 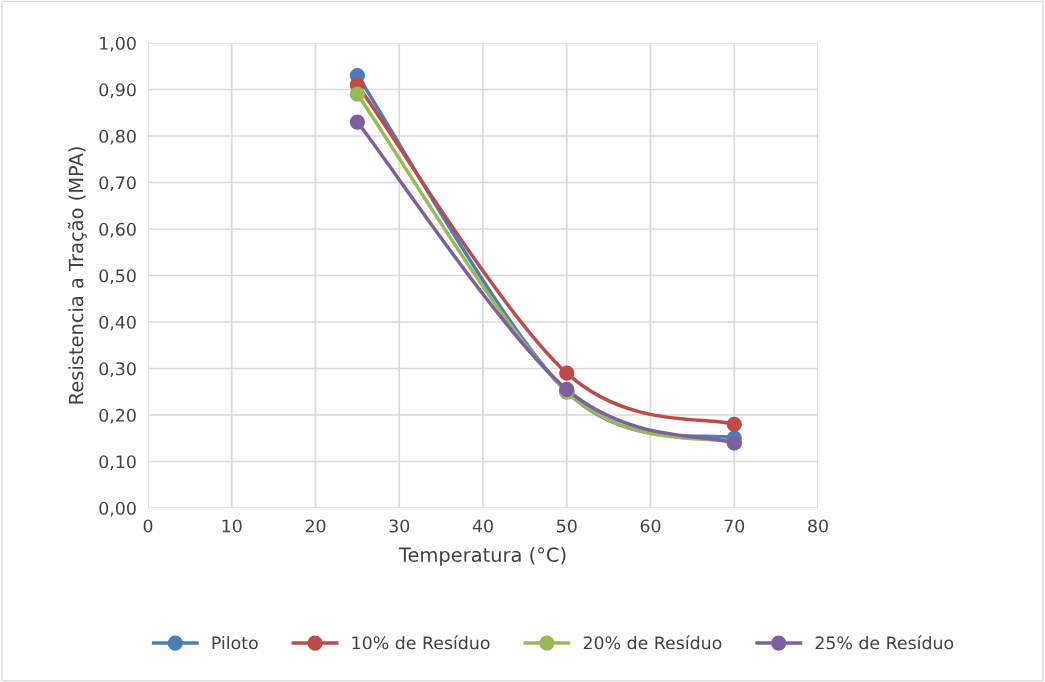 I want to click on legend-label: 25% de Resíduo, so click(x=884, y=642).